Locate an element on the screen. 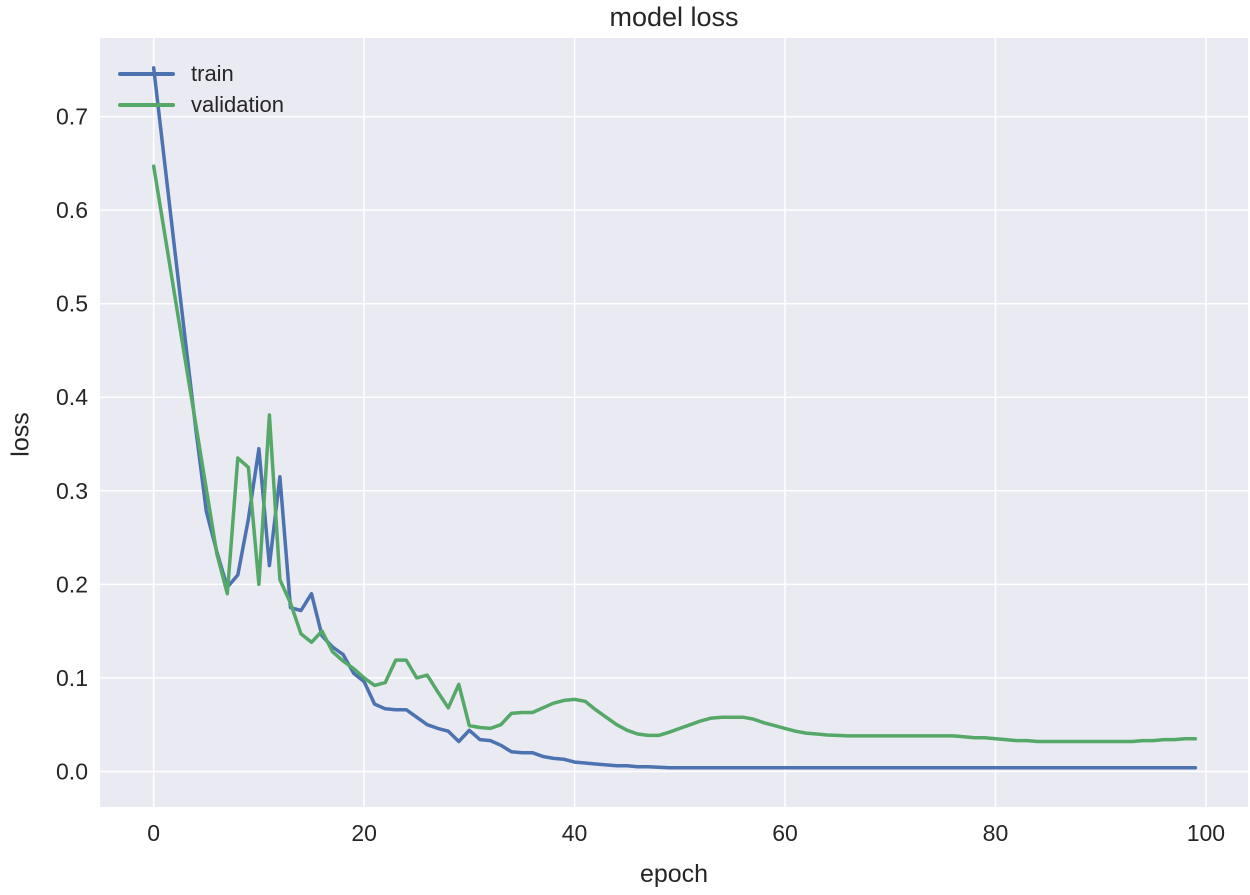 The image size is (1250, 895). y-axis-label: loss is located at coordinates (20, 434).